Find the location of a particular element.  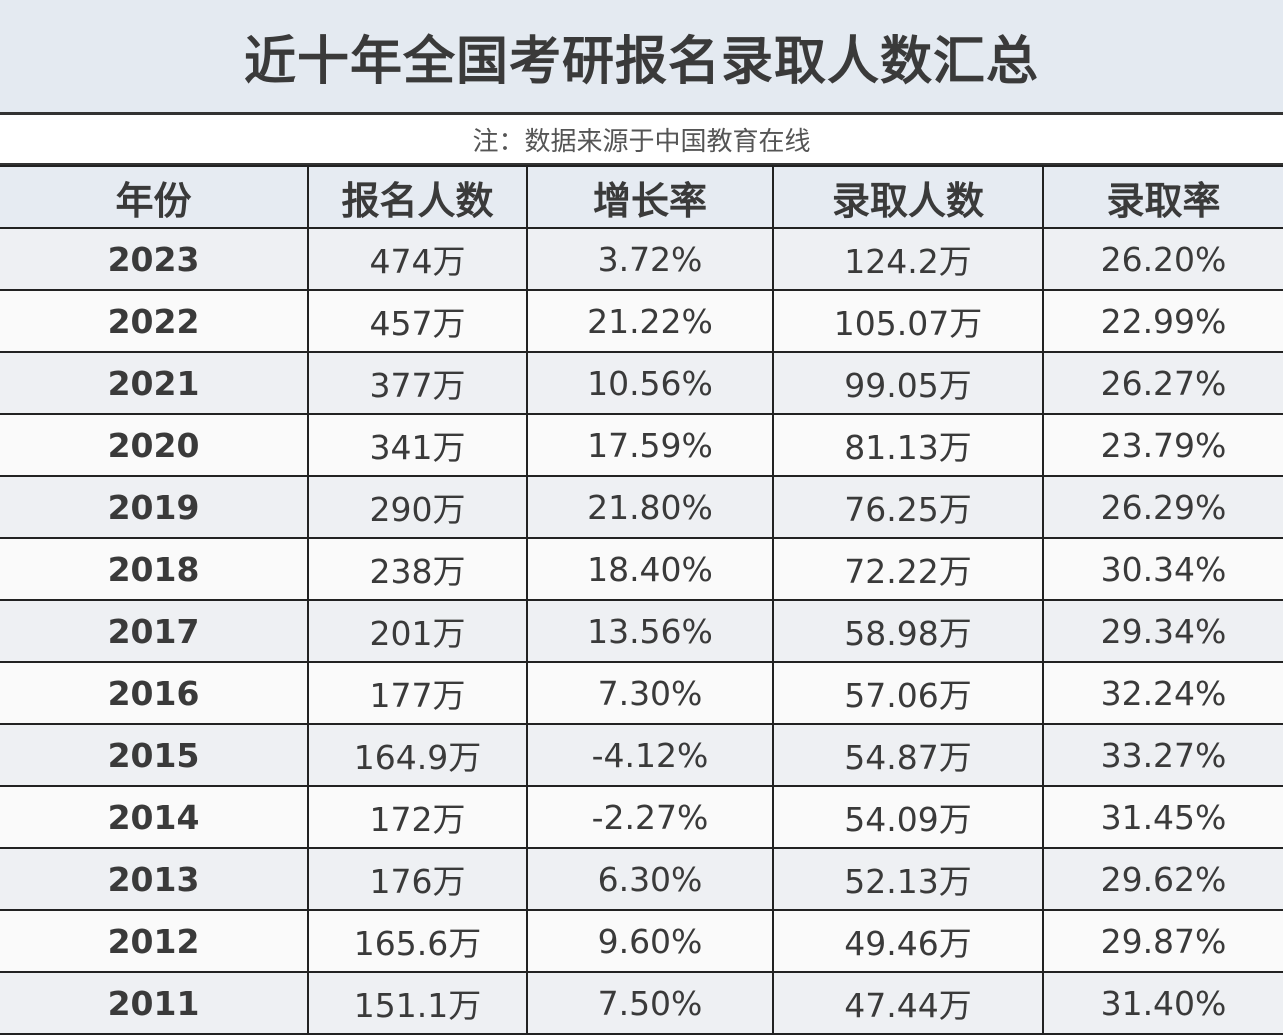

cell-year: 2017 is located at coordinates (154, 631).